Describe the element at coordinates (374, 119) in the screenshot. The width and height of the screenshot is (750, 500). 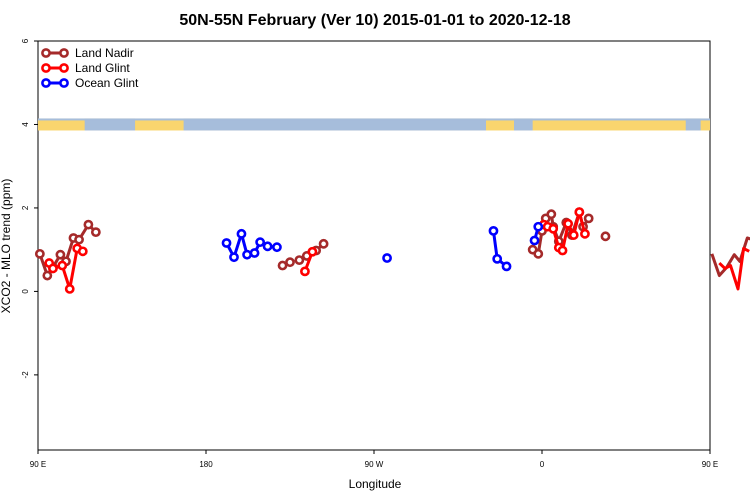
I see `ocean-strip-edge` at that location.